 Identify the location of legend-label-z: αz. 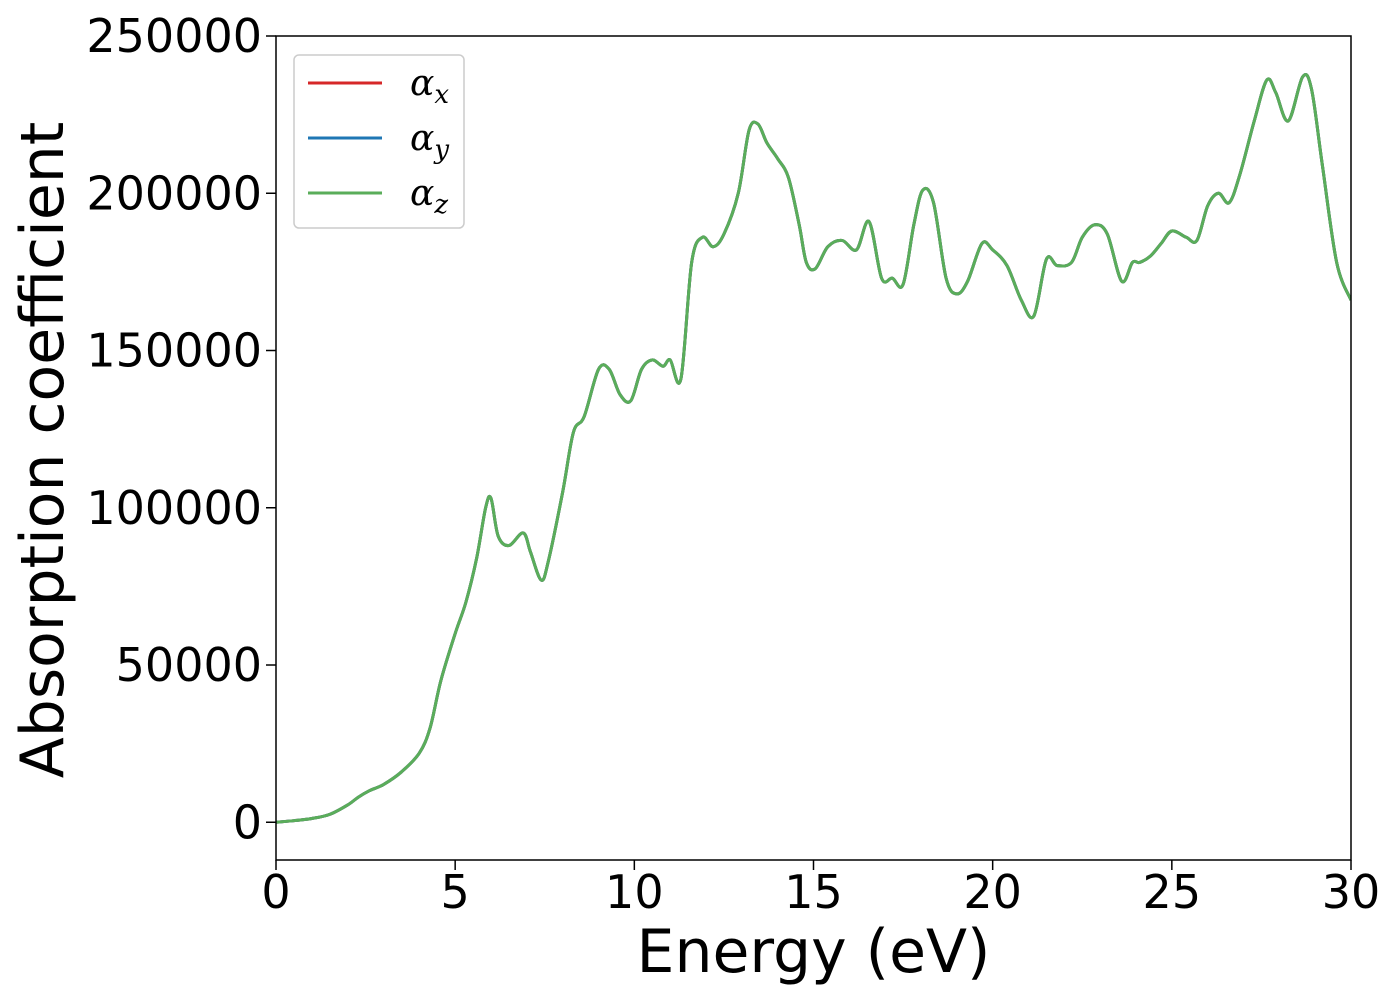
(429, 196).